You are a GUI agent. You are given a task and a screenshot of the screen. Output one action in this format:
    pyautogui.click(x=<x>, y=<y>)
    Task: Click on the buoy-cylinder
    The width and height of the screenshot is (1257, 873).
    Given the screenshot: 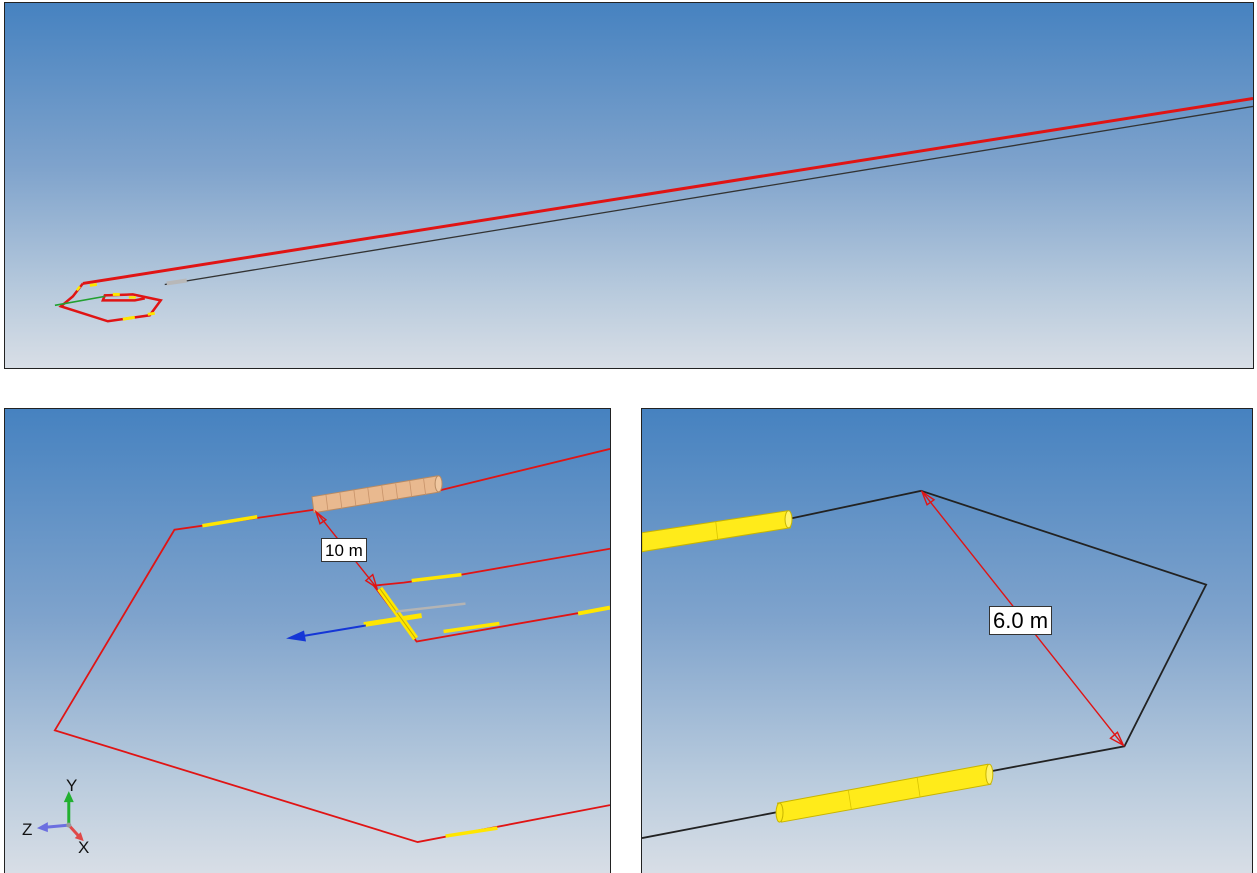 What is the action you would take?
    pyautogui.click(x=377, y=494)
    